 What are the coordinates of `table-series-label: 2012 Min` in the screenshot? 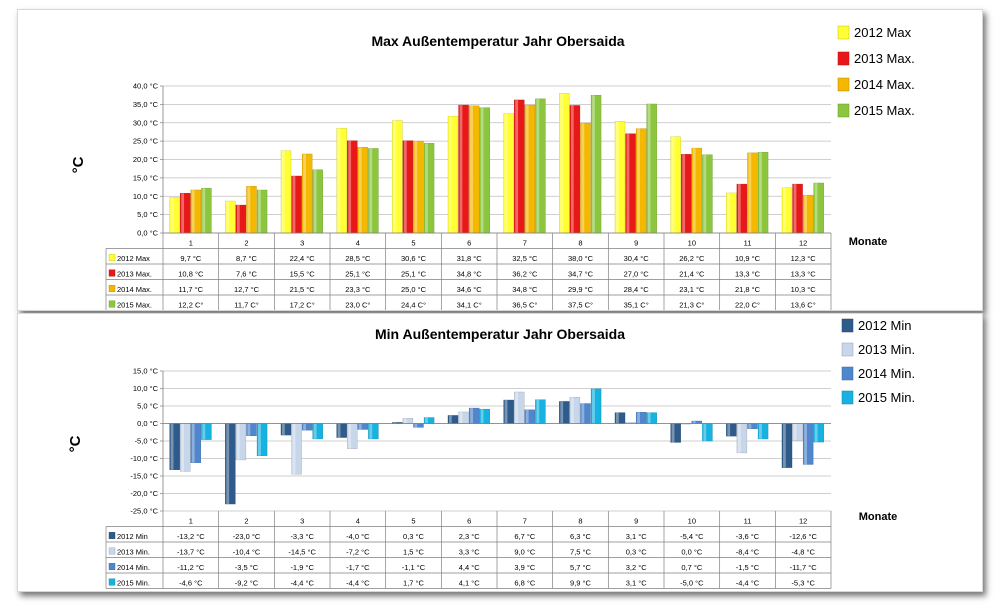 It's located at (132, 536).